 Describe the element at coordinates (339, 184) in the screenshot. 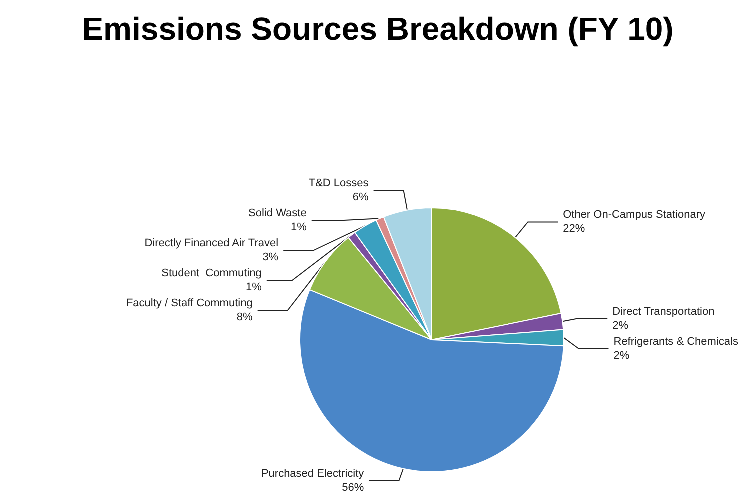

I see `slice-label: T&D Losses` at that location.